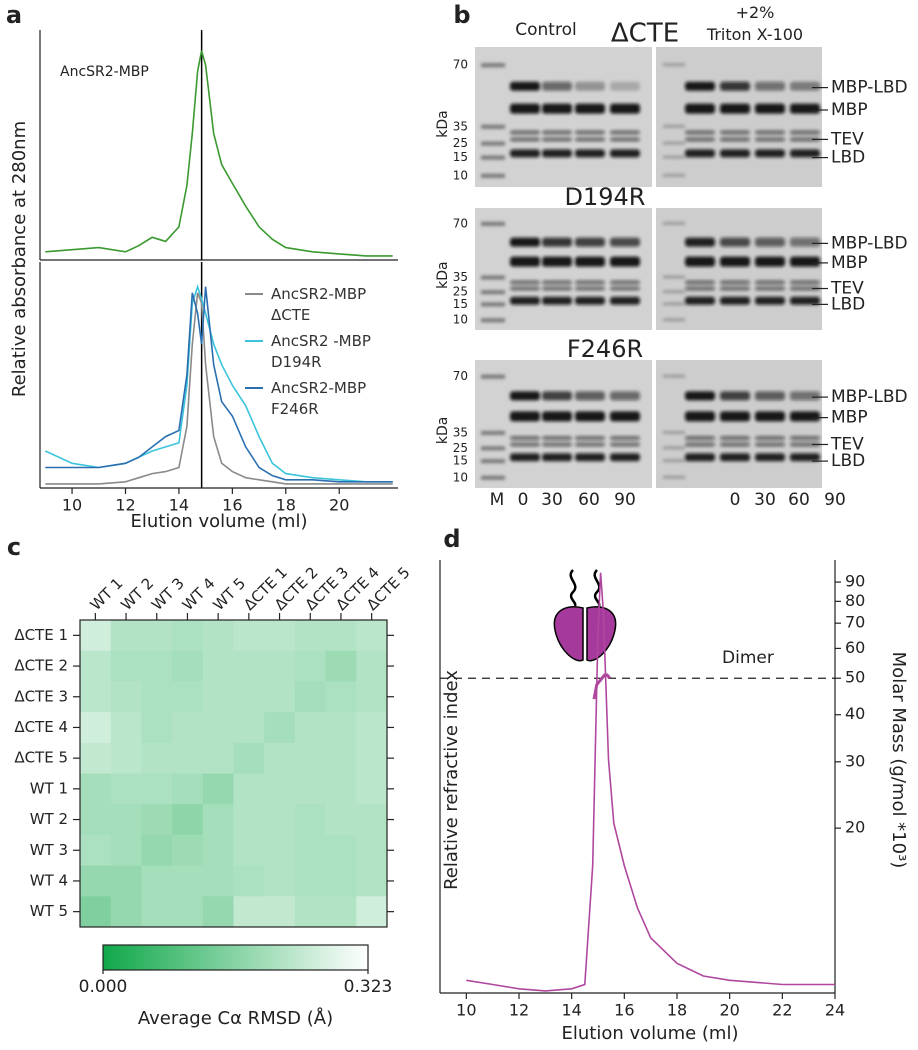  What do you see at coordinates (782, 1010) in the screenshot?
I see `x-tick-label: 22` at bounding box center [782, 1010].